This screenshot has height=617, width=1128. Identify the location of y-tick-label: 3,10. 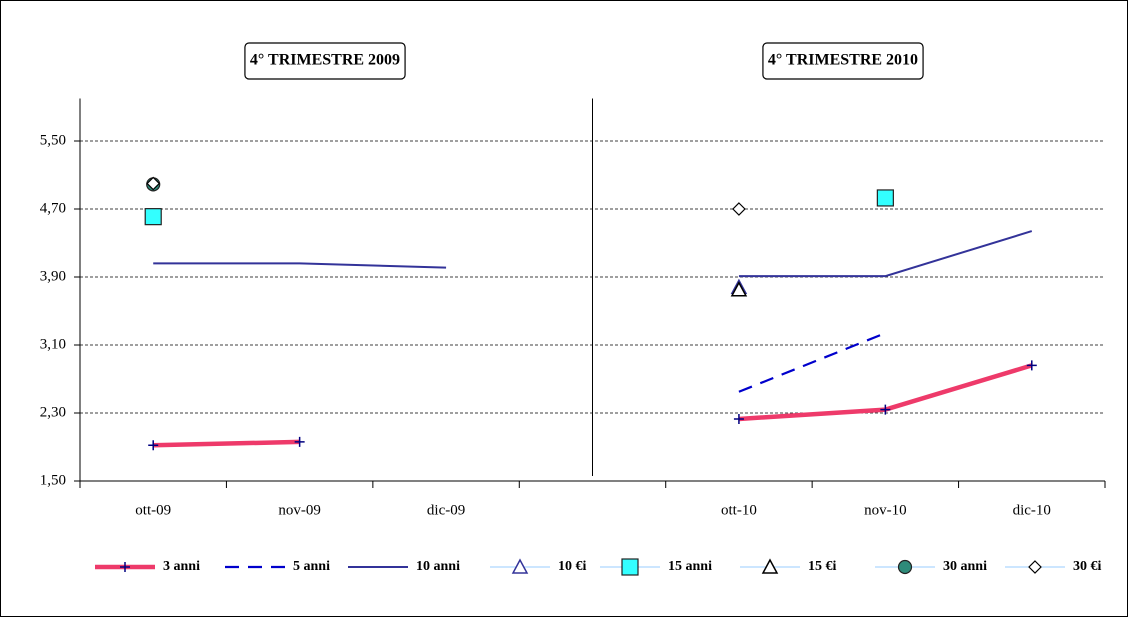
(53, 344).